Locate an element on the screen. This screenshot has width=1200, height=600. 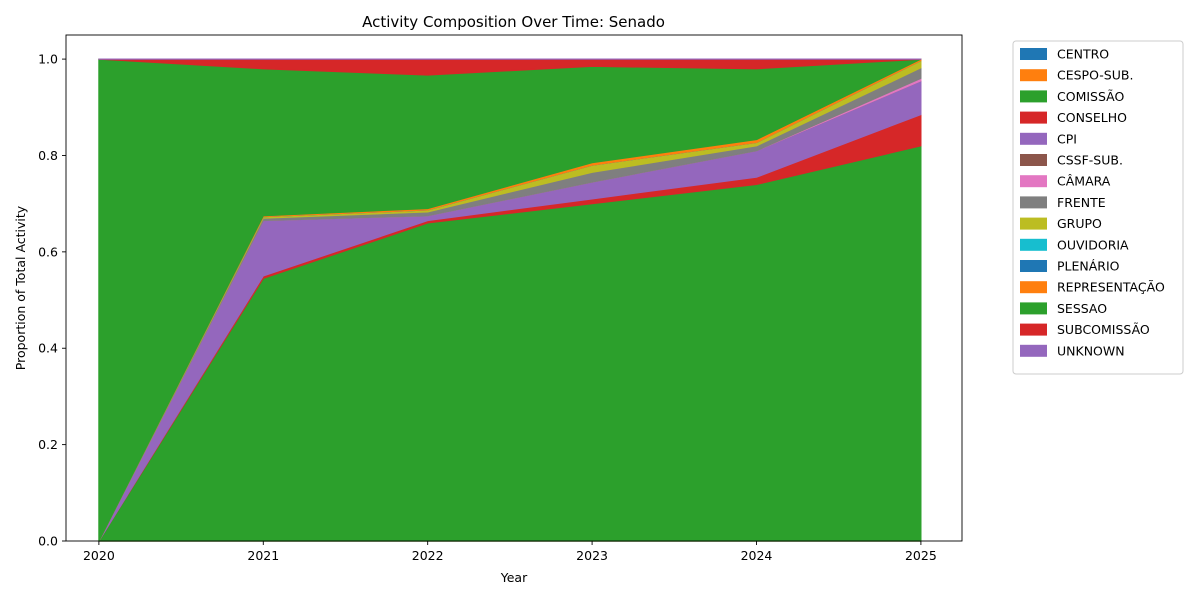
legend-label-plenario: PLENÁRIO is located at coordinates (1088, 266).